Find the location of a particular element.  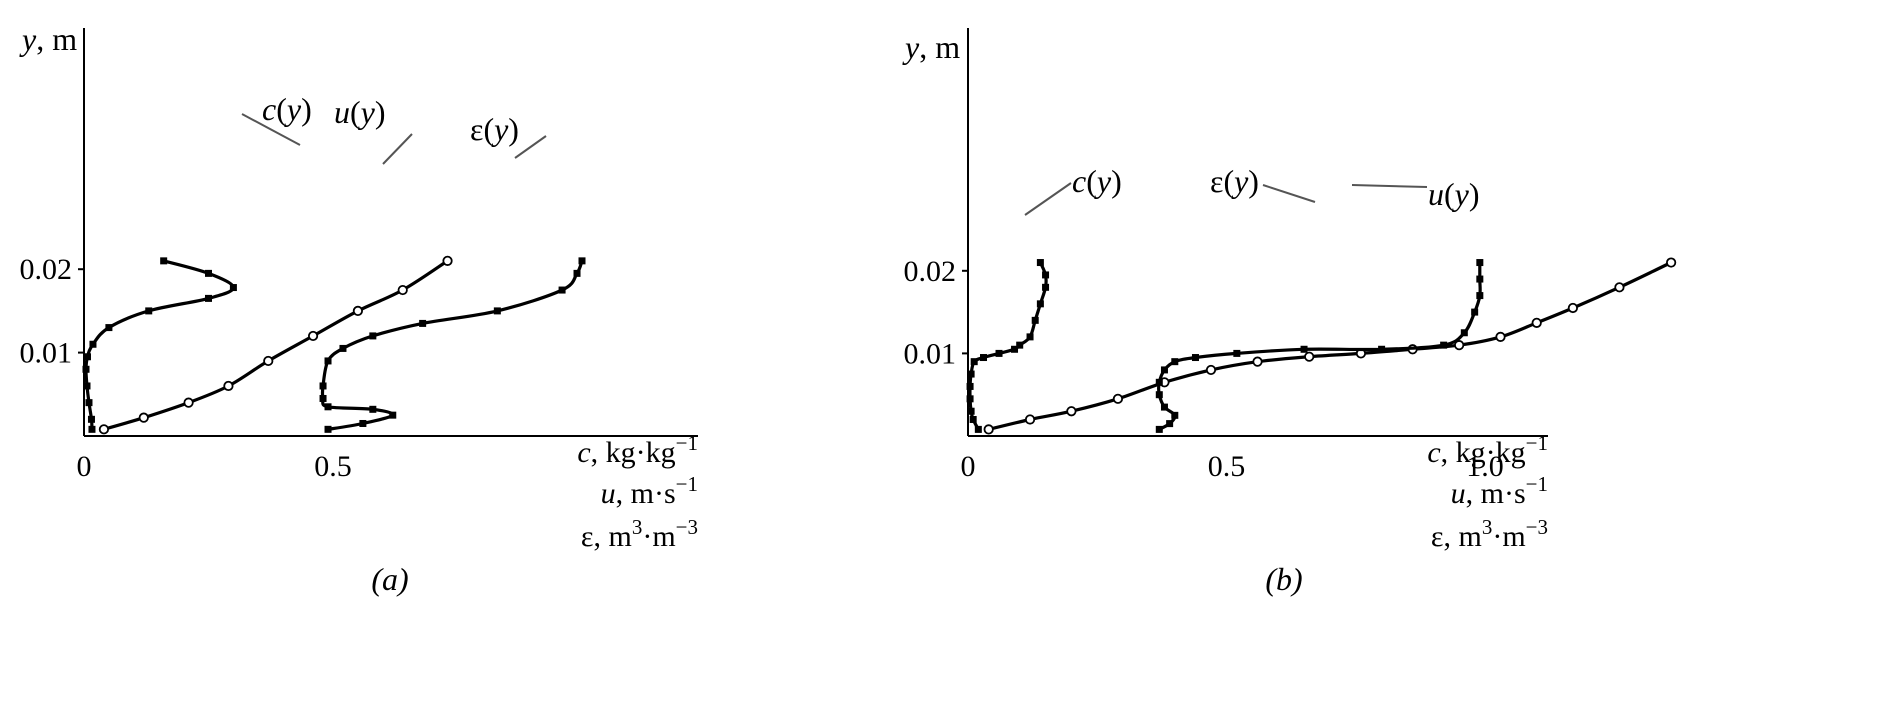

y-axis-label: y, m is located at coordinates (931, 47).